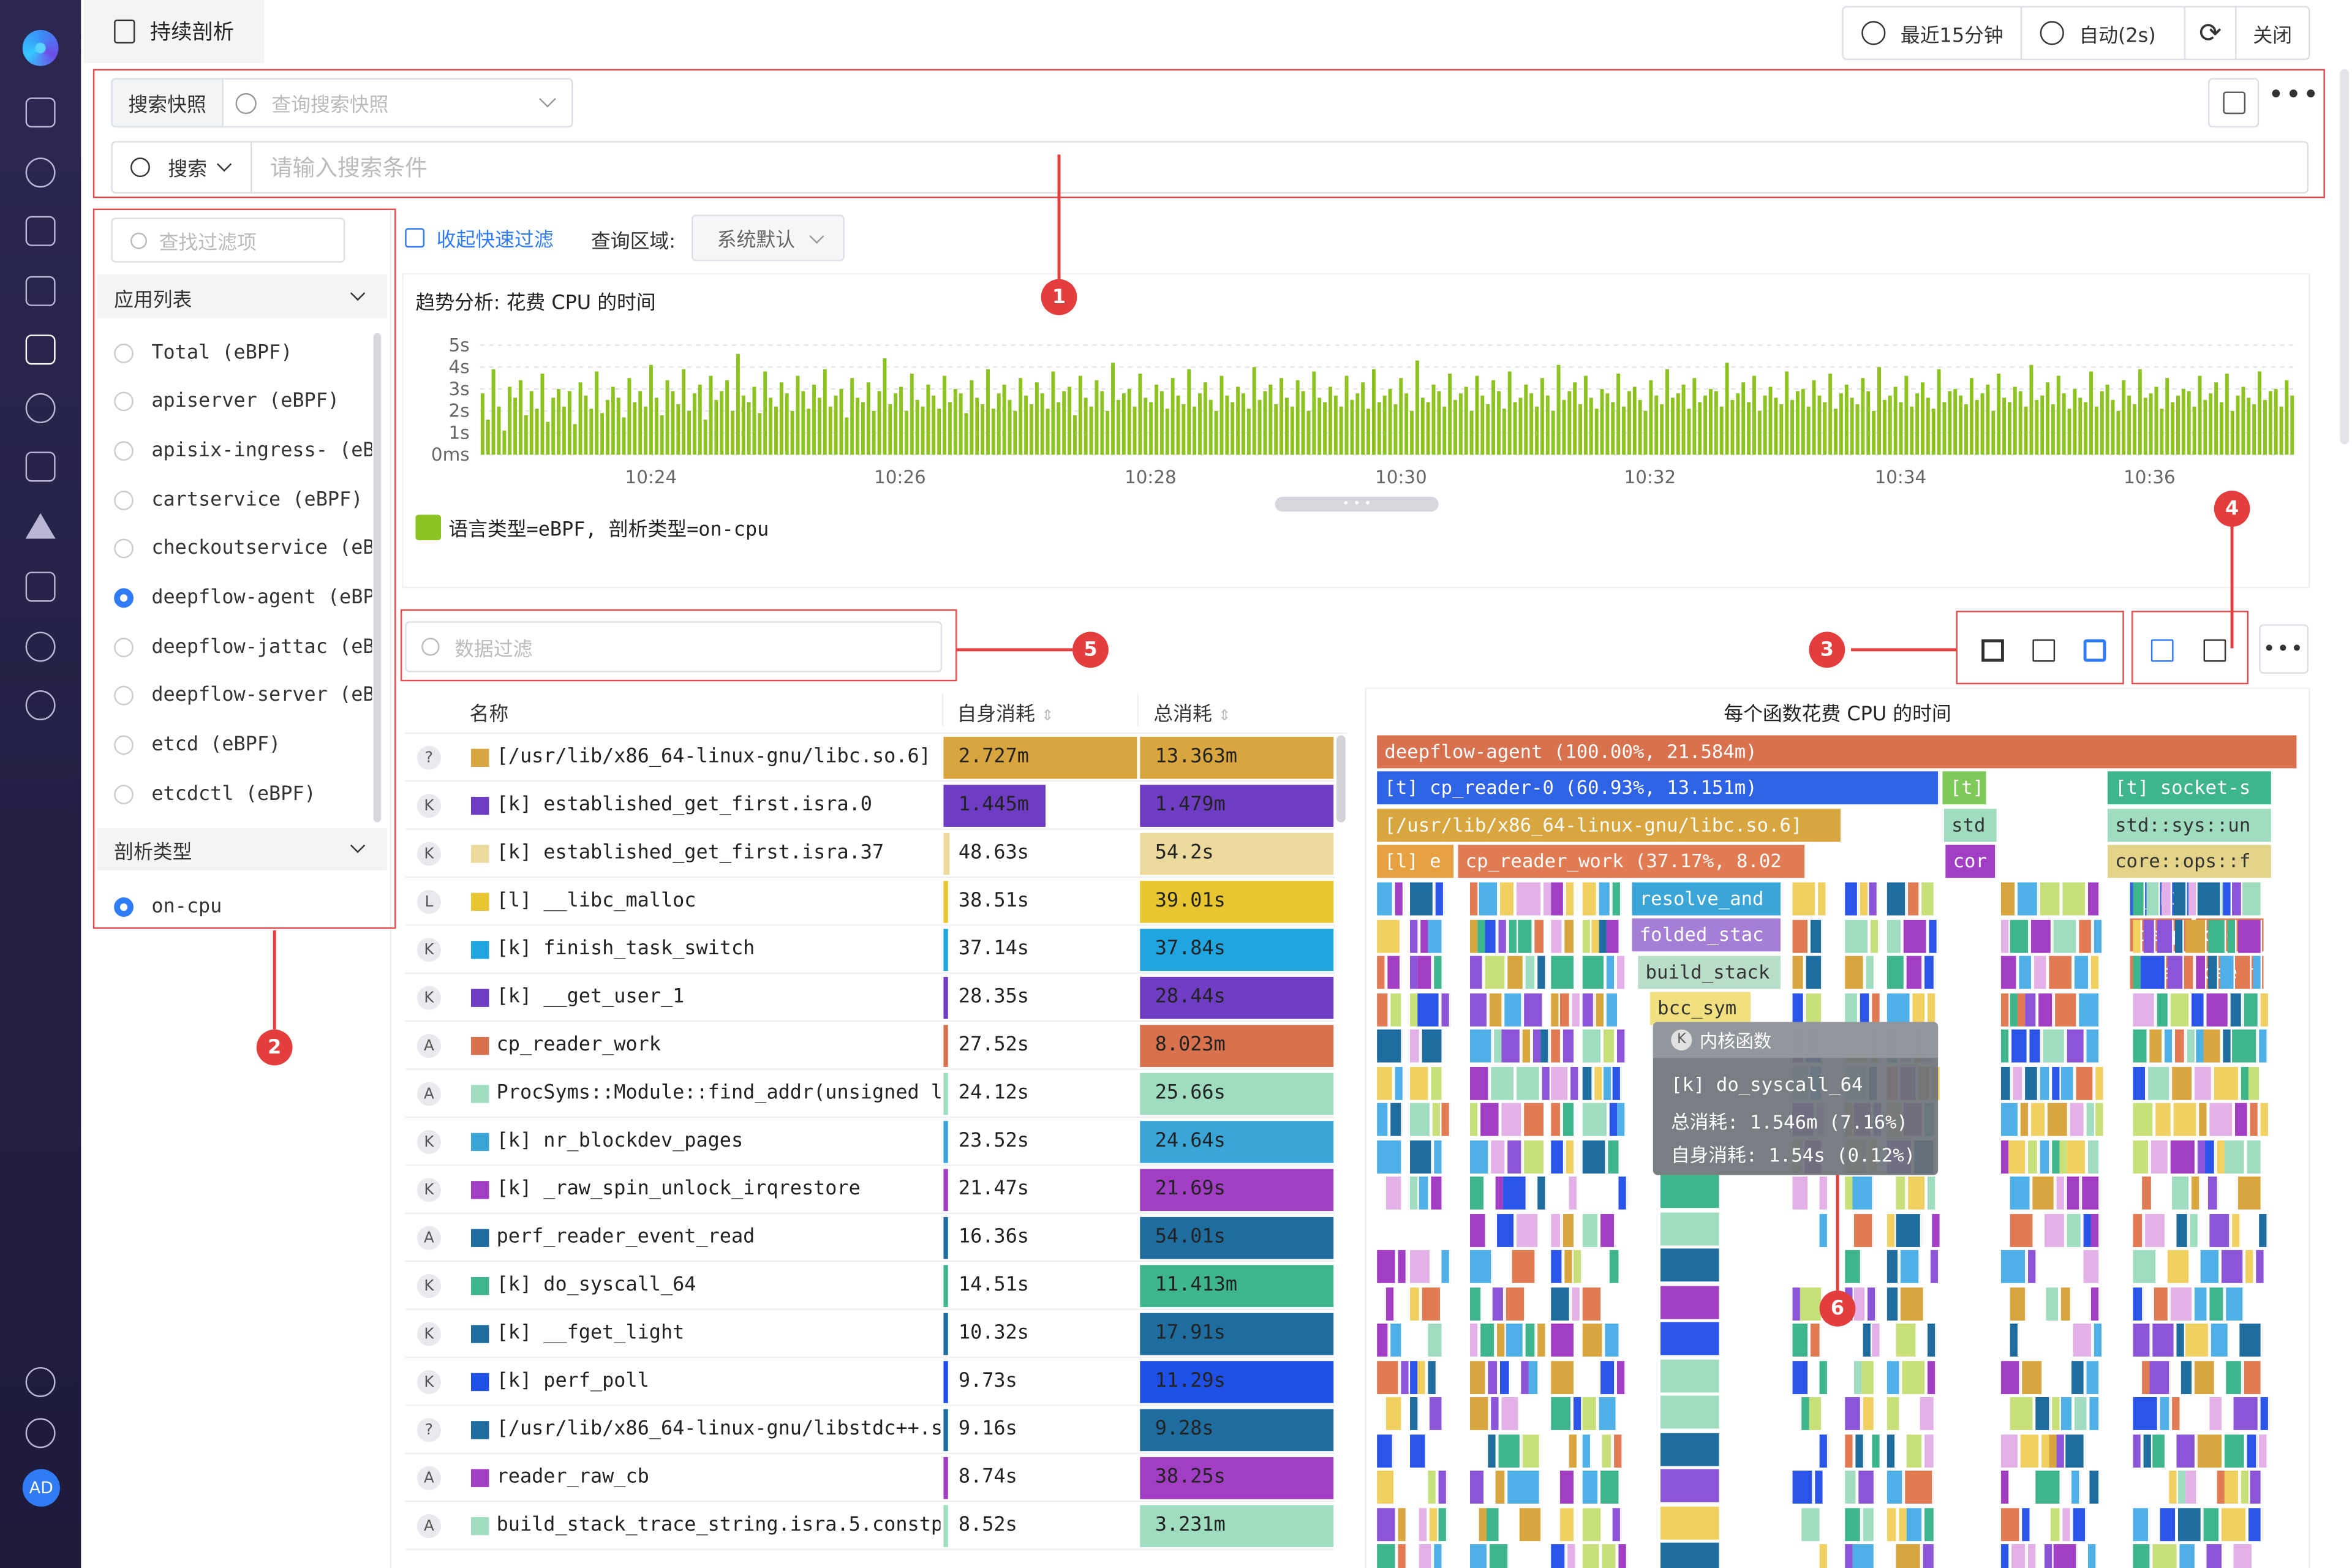  What do you see at coordinates (870, 1286) in the screenshot?
I see `table-row: K [k] do_syscall_64 14.51s 11.413m` at bounding box center [870, 1286].